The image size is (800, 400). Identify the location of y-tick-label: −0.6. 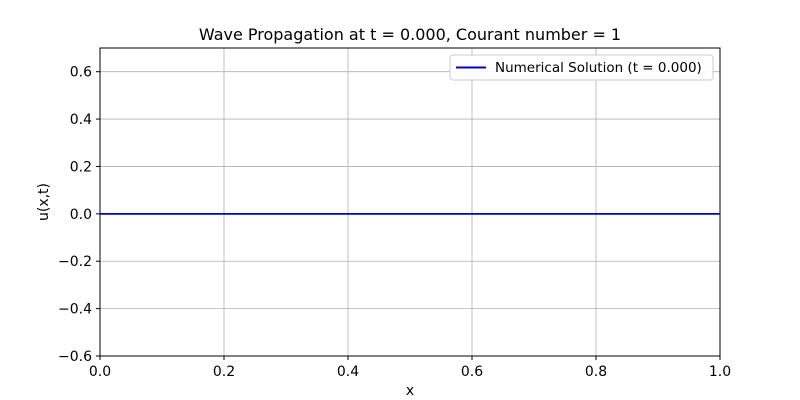
(75, 357).